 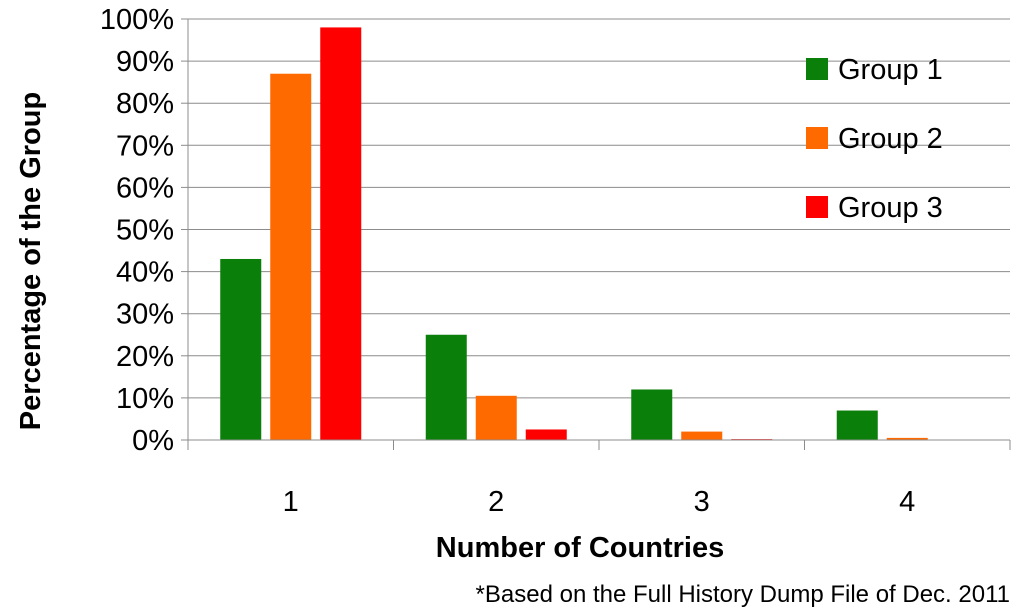 What do you see at coordinates (599, 444) in the screenshot?
I see `x-axis` at bounding box center [599, 444].